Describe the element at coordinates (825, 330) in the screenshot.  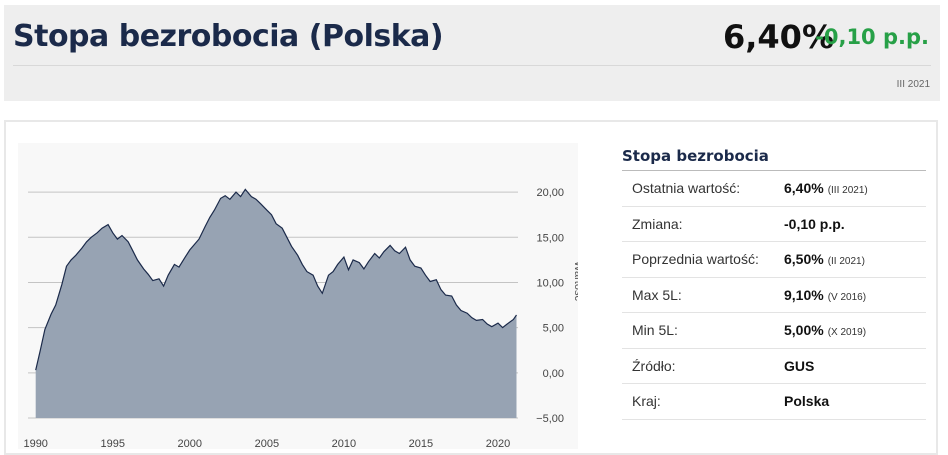
I see `info-row-value: 5,00% (X 2019)` at that location.